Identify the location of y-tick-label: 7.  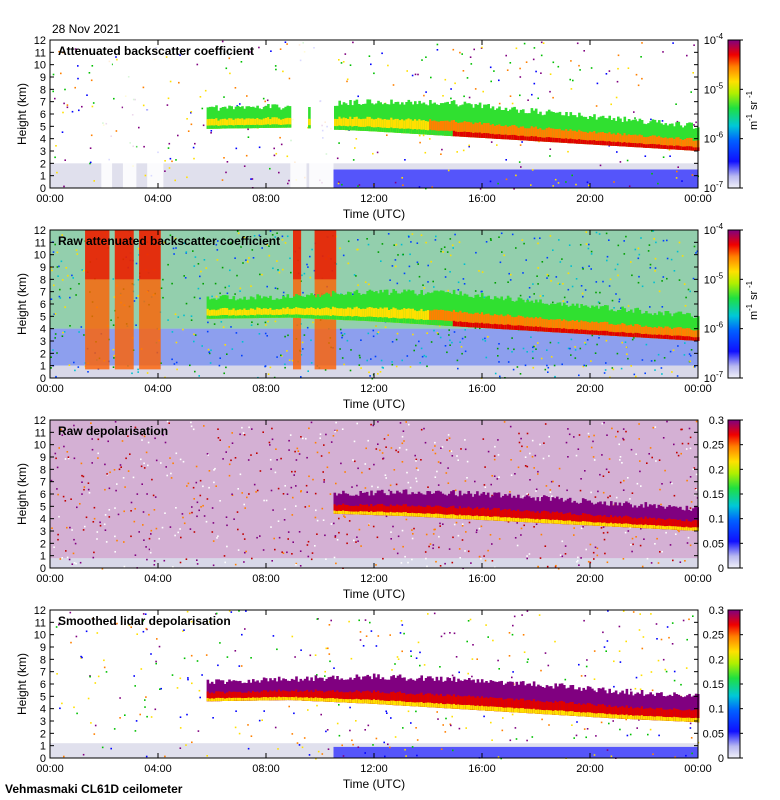
(43, 103).